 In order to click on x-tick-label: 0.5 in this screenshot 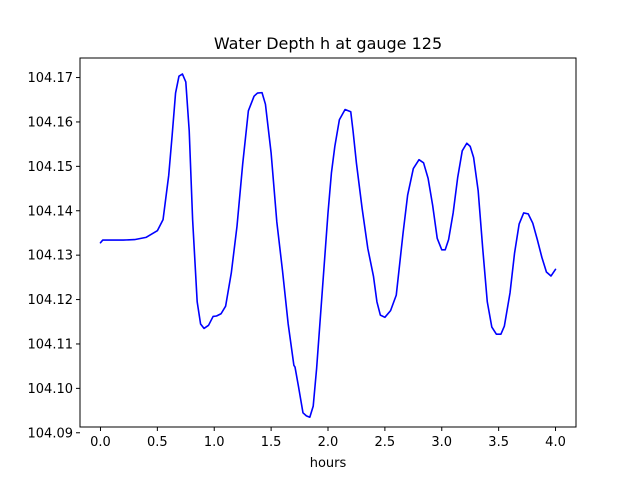, I will do `click(157, 442)`.